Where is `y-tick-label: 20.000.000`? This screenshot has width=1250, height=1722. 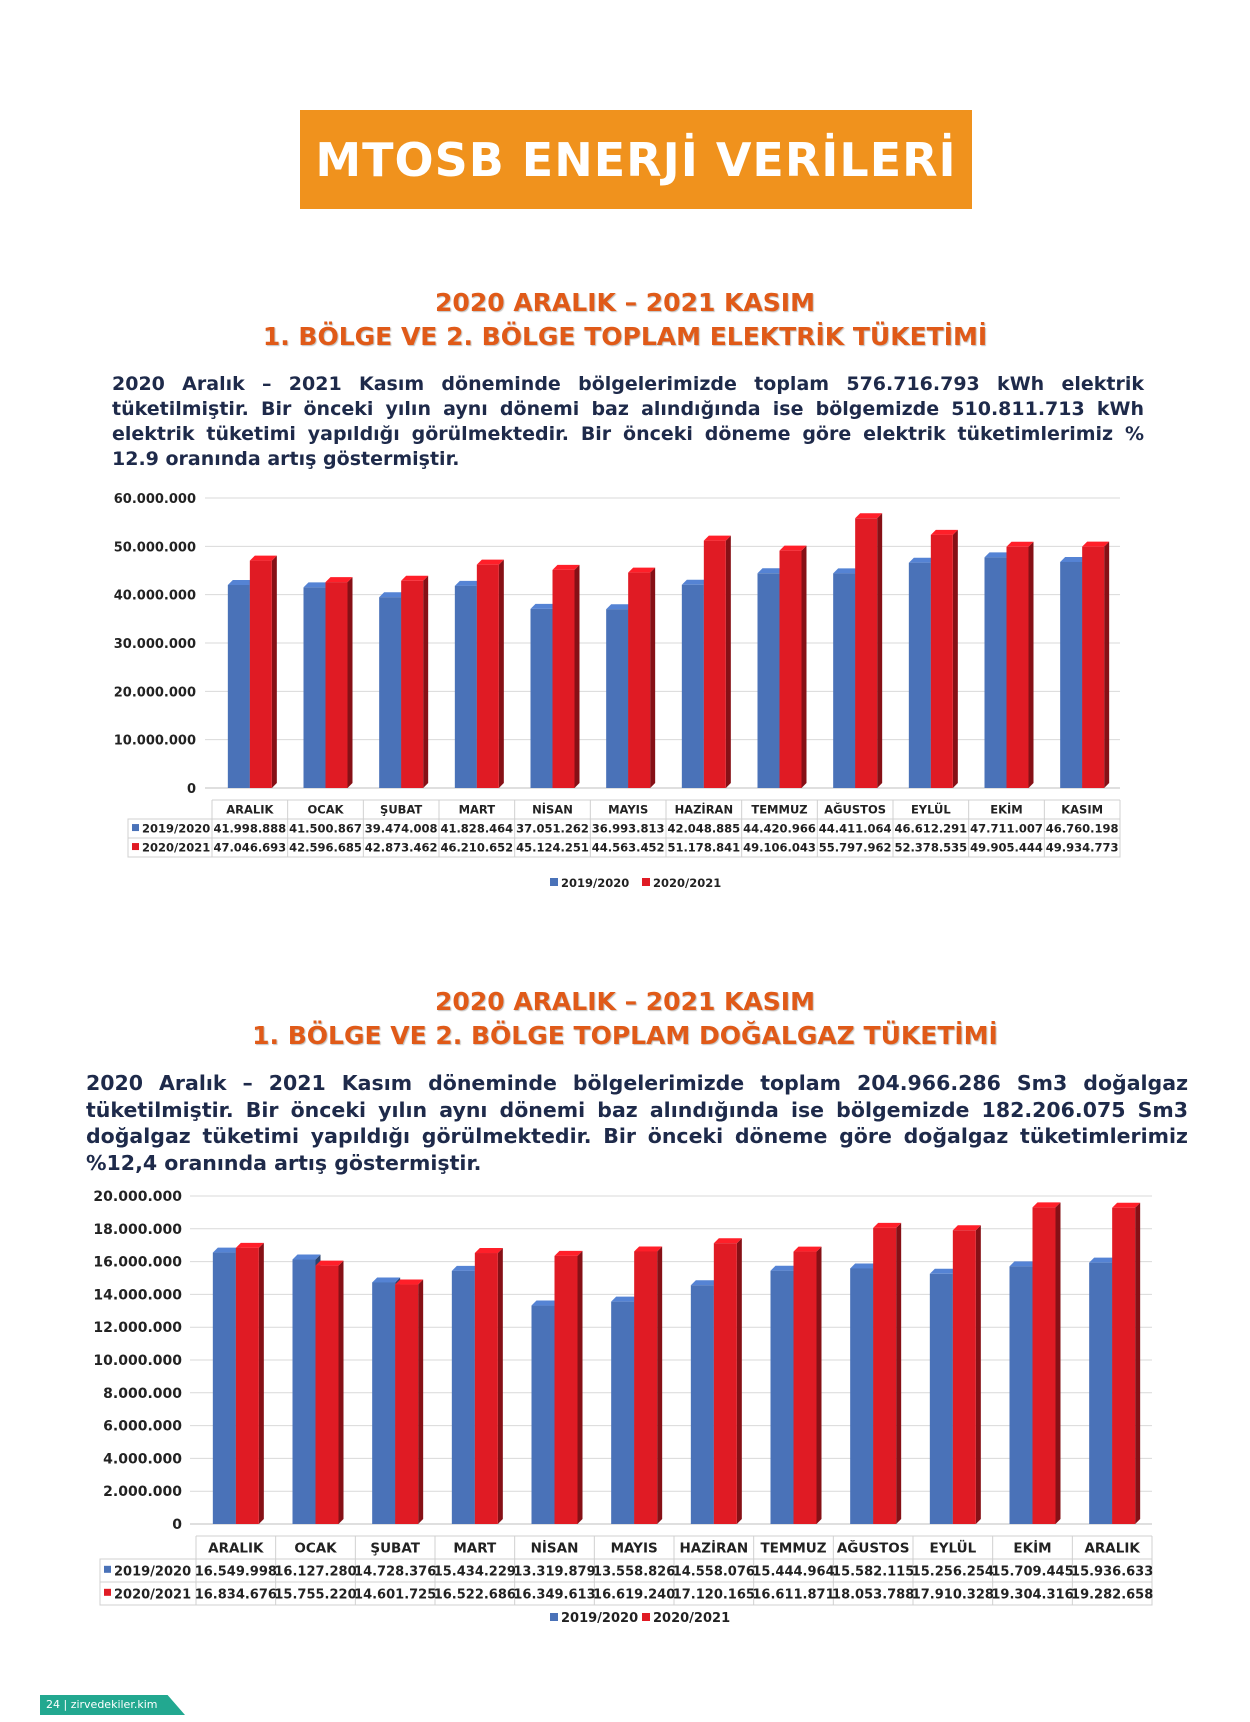 y-tick-label: 20.000.000 is located at coordinates (155, 692).